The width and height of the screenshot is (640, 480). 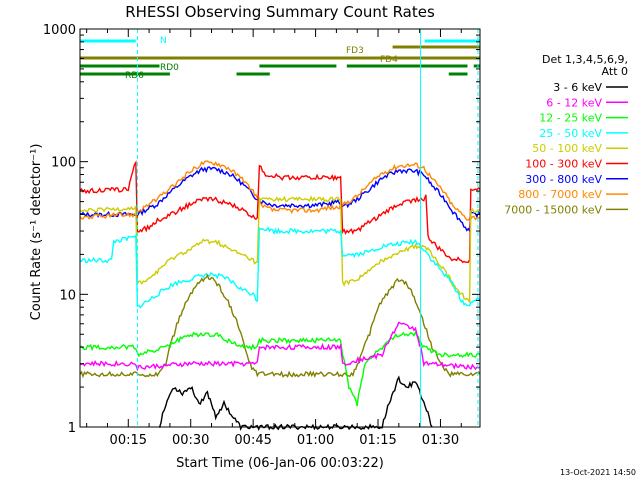 What do you see at coordinates (72, 428) in the screenshot?
I see `y-tick-label: 1` at bounding box center [72, 428].